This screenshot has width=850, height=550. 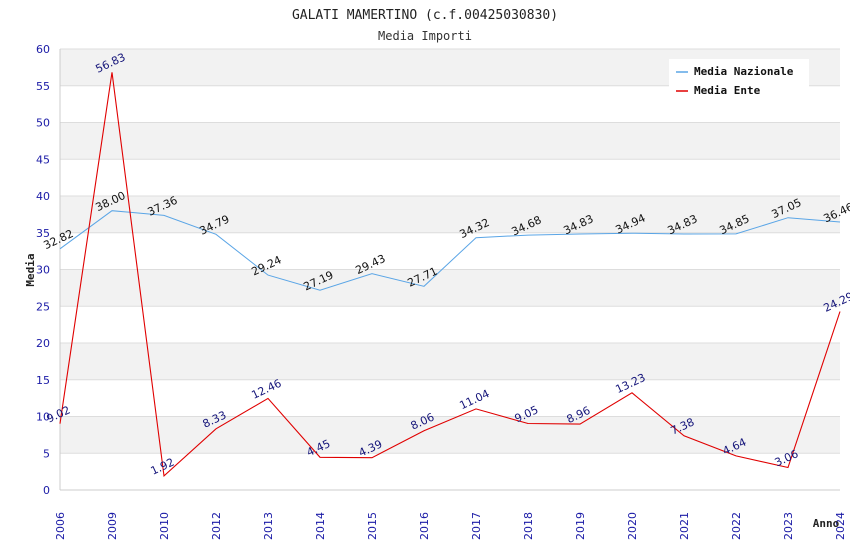 What do you see at coordinates (163, 467) in the screenshot?
I see `data-label-media-ente: 1.92` at bounding box center [163, 467].